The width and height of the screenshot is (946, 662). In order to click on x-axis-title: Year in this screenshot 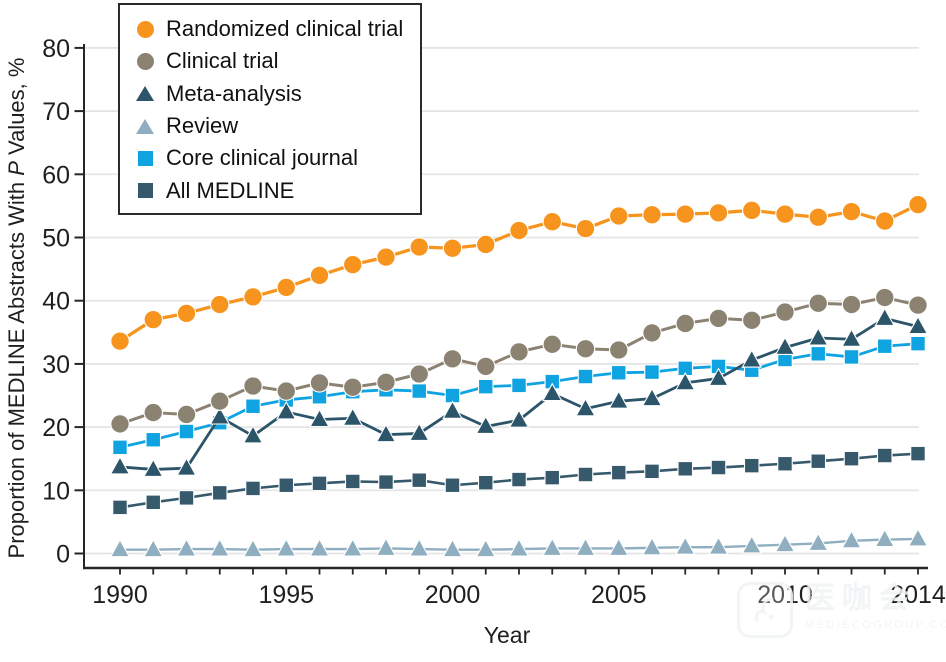, I will do `click(507, 635)`.